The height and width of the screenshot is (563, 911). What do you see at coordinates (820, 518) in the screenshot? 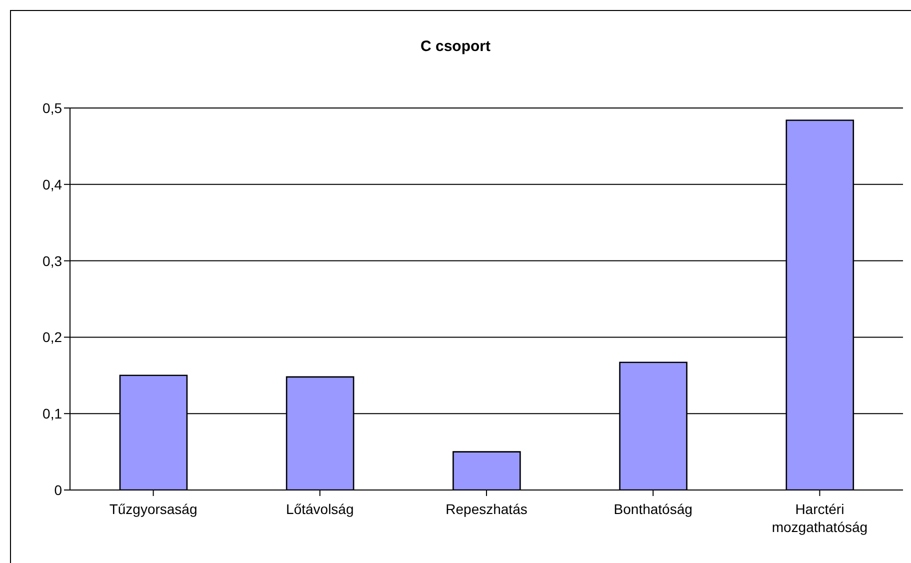
I see `x-tick-label: Harctéri mozgathatóság` at bounding box center [820, 518].